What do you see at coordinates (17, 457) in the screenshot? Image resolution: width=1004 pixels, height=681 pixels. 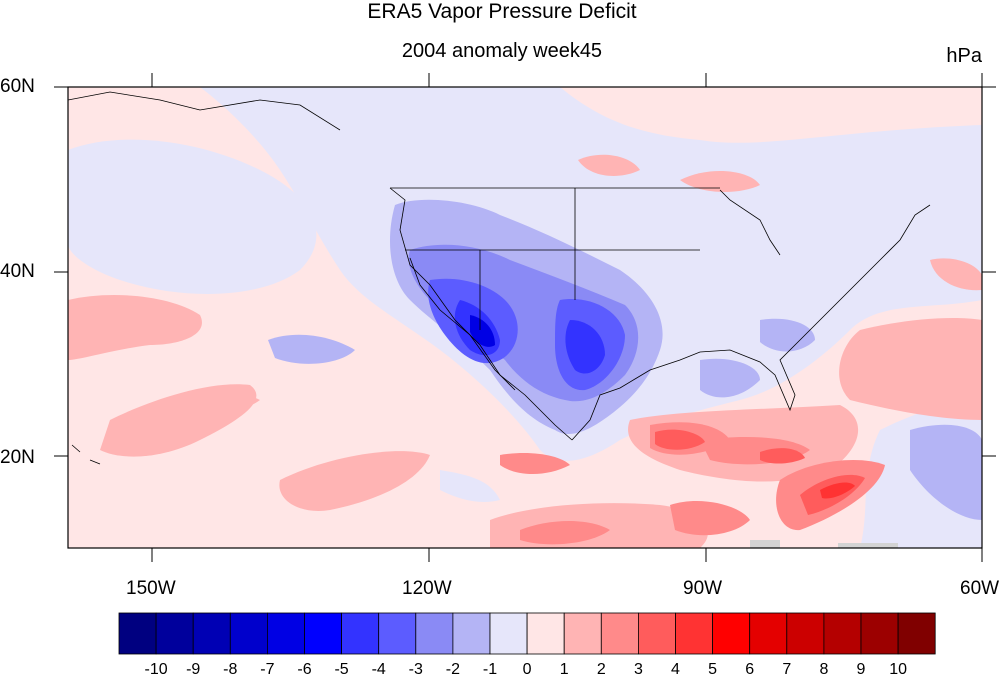 I see `lat-label-20n: 20N` at bounding box center [17, 457].